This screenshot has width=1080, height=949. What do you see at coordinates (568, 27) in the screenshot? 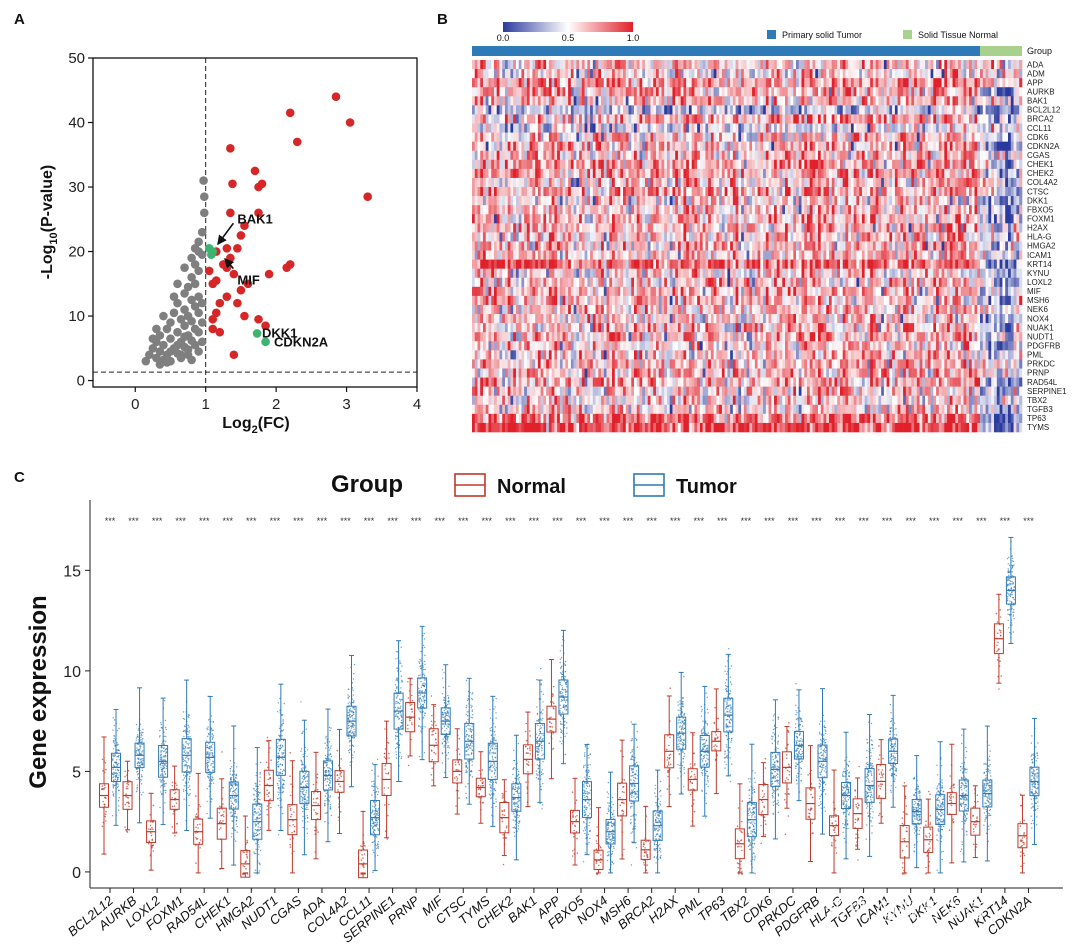
I see `colorbar` at bounding box center [568, 27].